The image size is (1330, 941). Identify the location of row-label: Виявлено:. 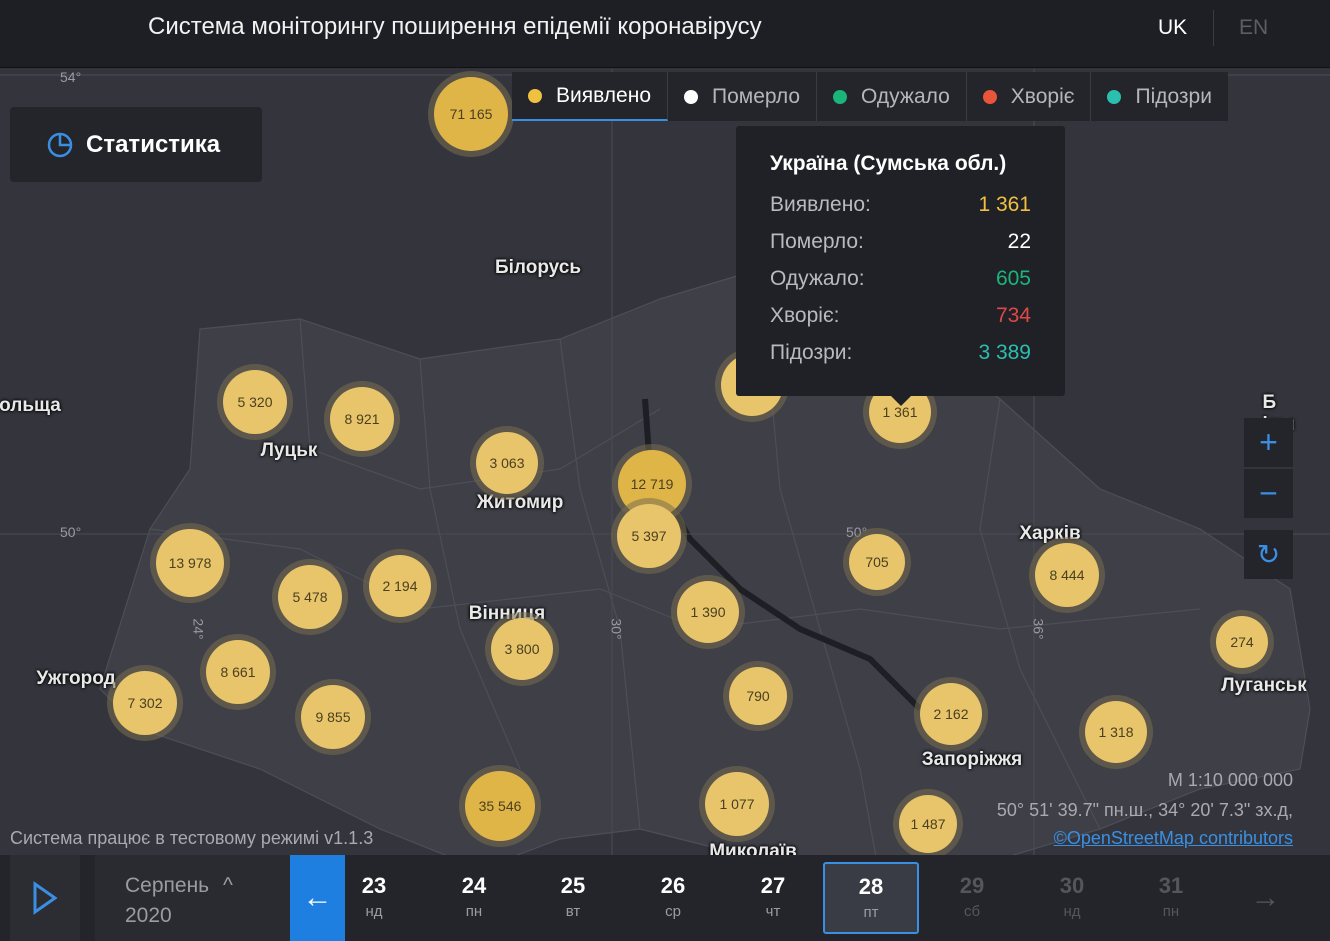
(820, 204).